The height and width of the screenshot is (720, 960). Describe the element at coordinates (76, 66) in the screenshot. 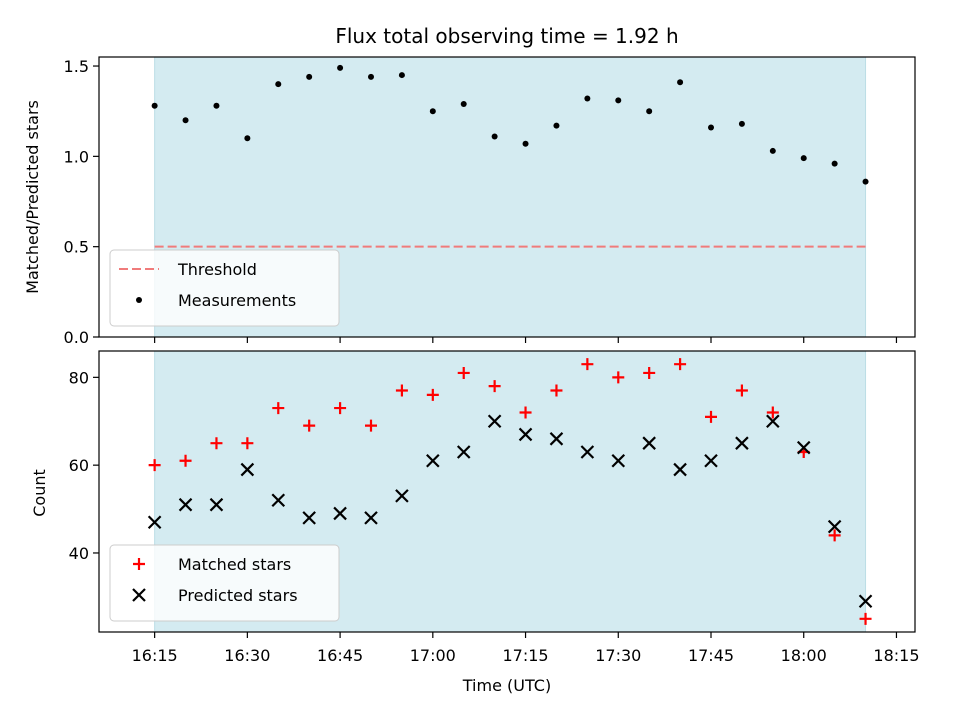

I see `y-tick-label: 1.5` at that location.